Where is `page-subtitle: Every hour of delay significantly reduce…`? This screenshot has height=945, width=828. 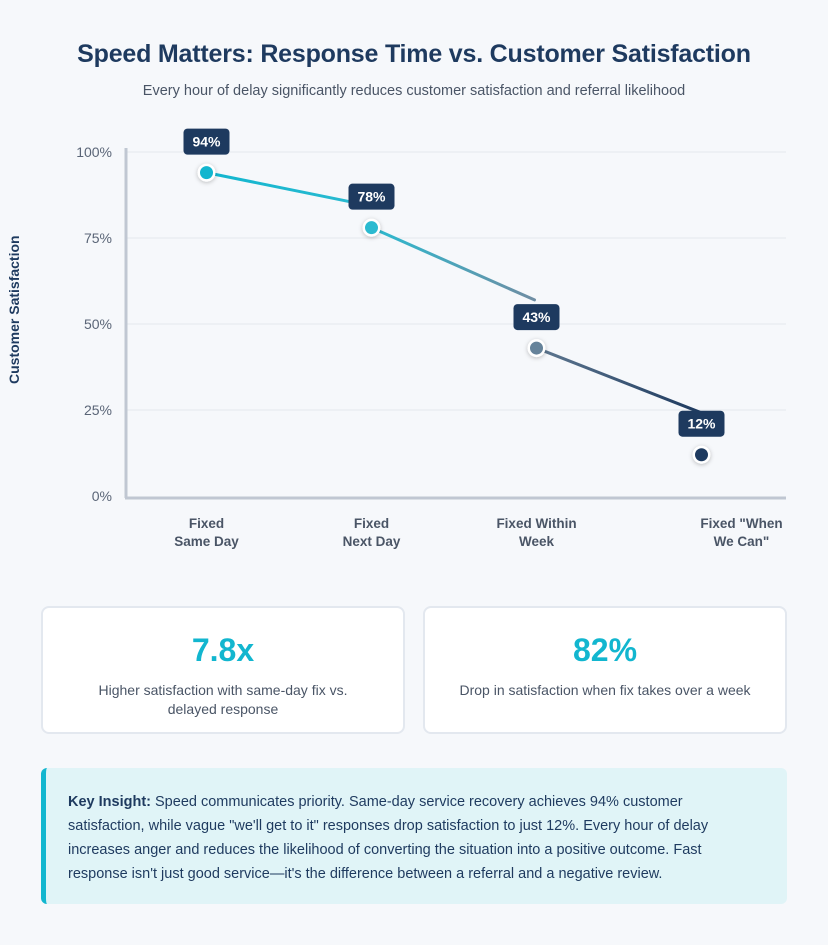 page-subtitle: Every hour of delay significantly reduce… is located at coordinates (414, 91).